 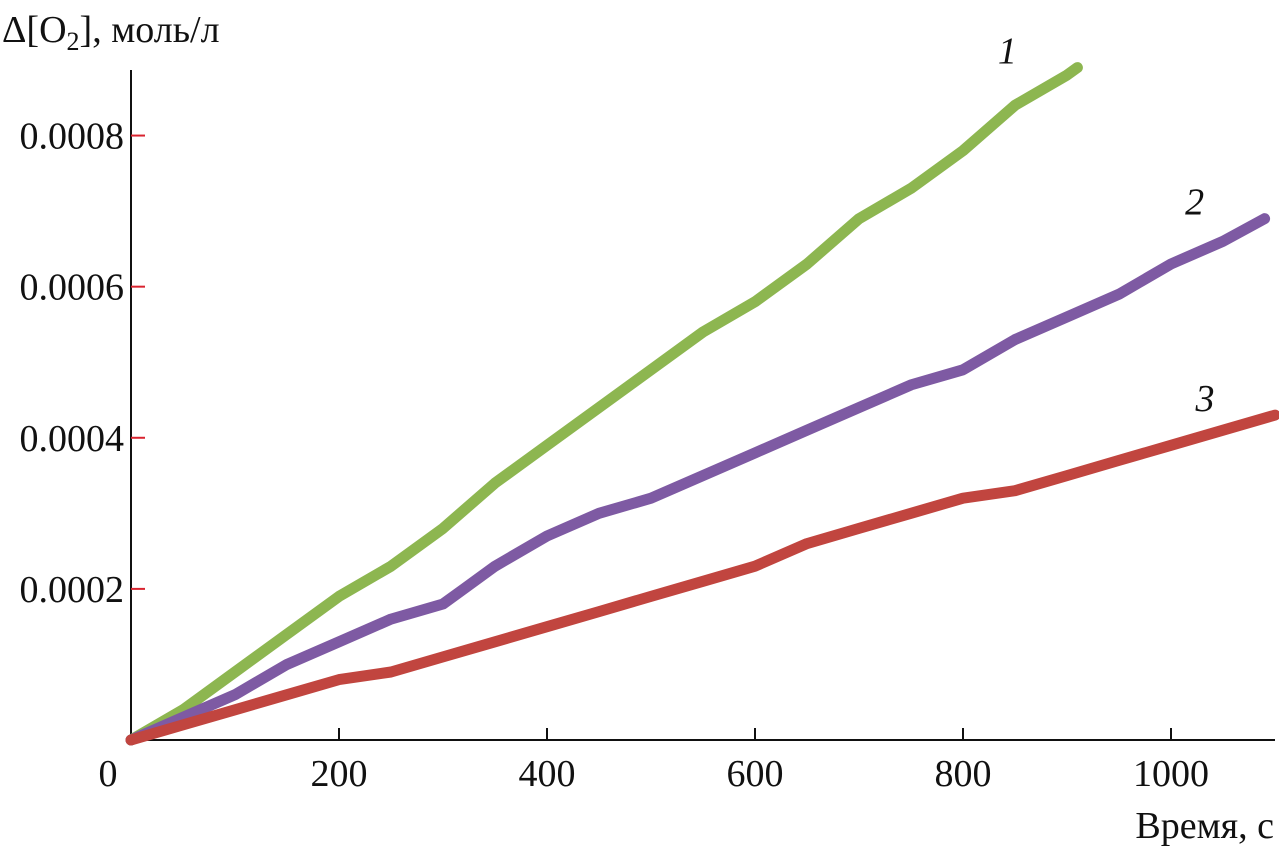 What do you see at coordinates (34, 30) in the screenshot?
I see `y-axis-title-prefix: Δ[O` at bounding box center [34, 30].